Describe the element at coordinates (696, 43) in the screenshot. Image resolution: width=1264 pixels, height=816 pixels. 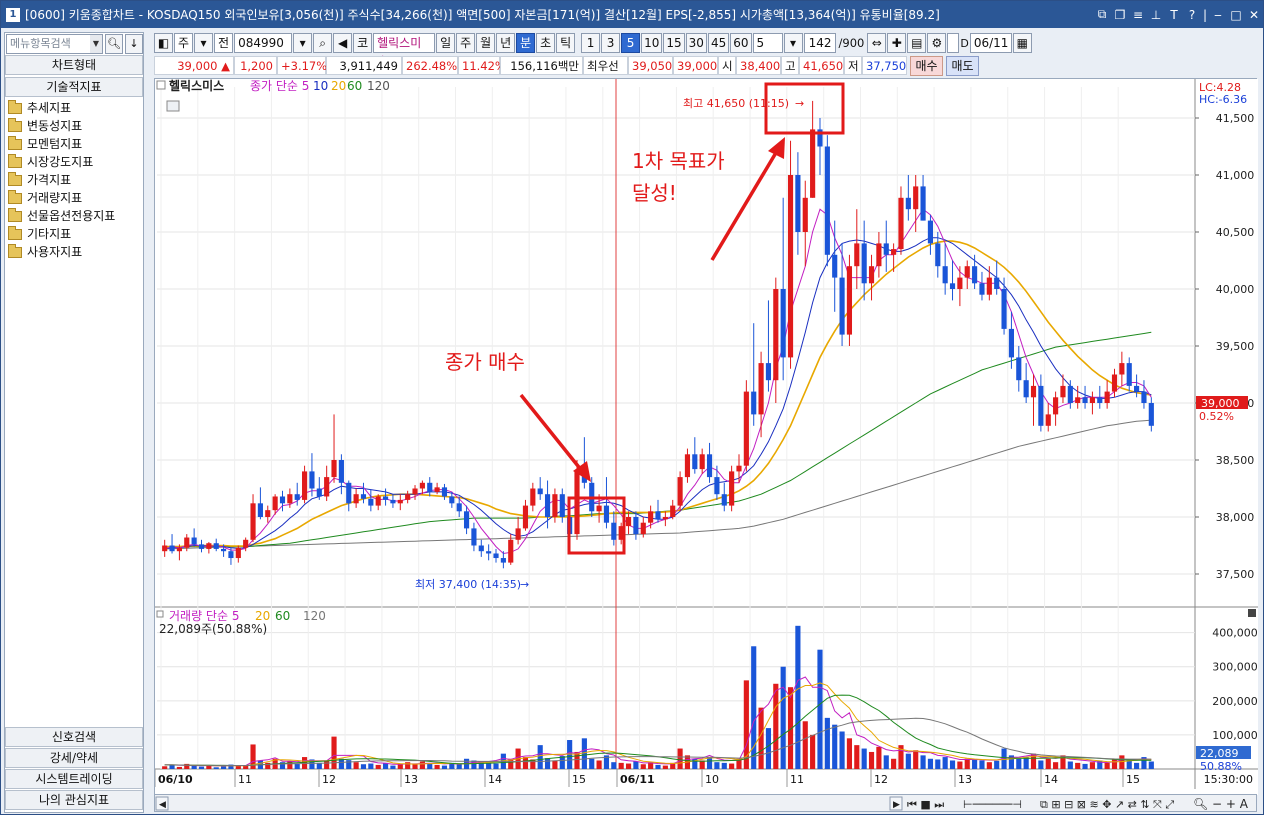
I see `interval-30: 30` at that location.